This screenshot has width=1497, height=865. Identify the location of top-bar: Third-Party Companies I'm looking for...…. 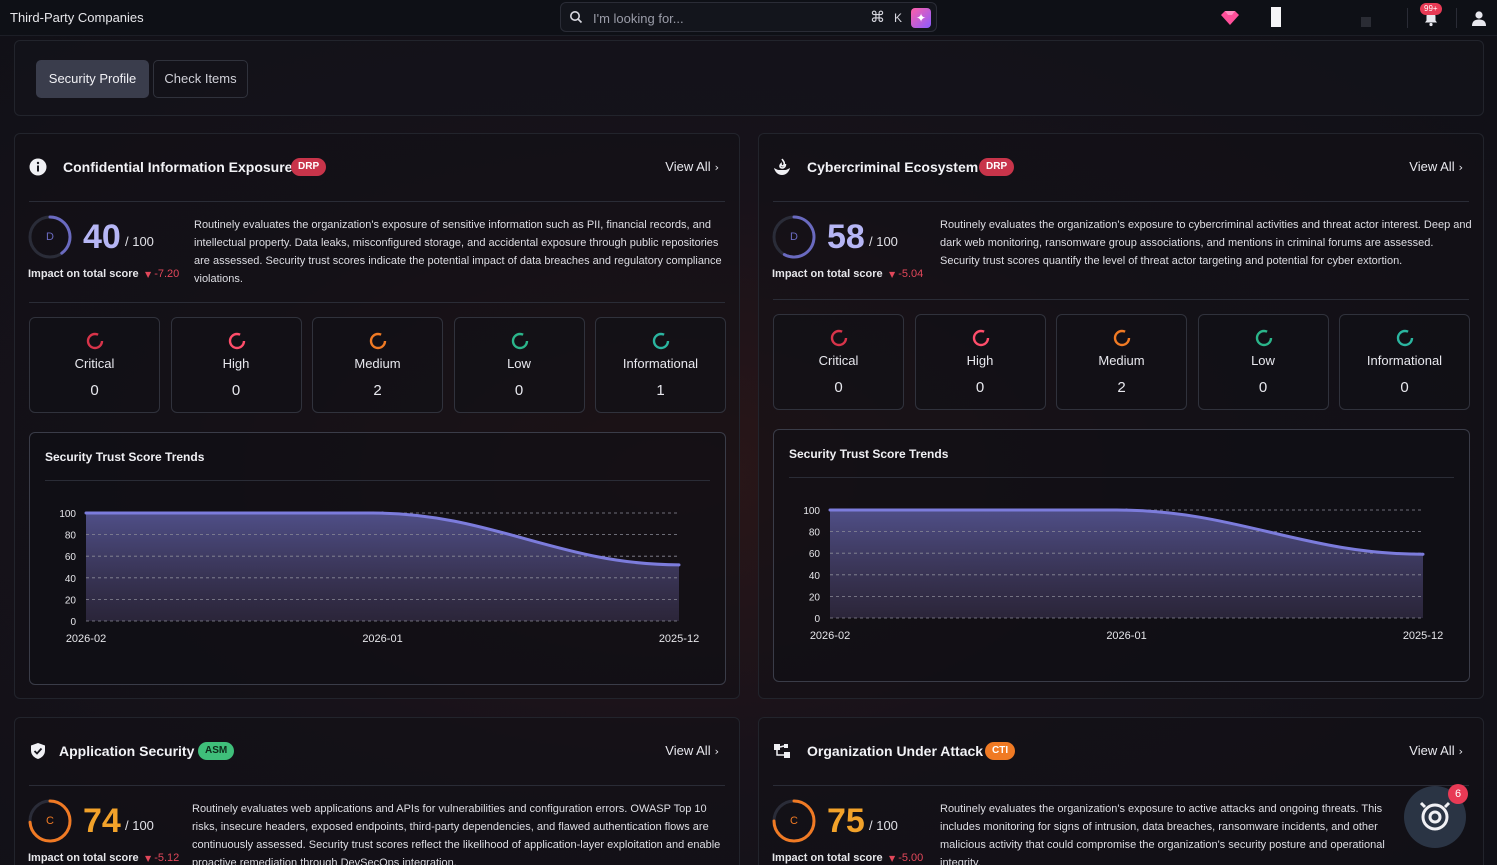
(748, 18).